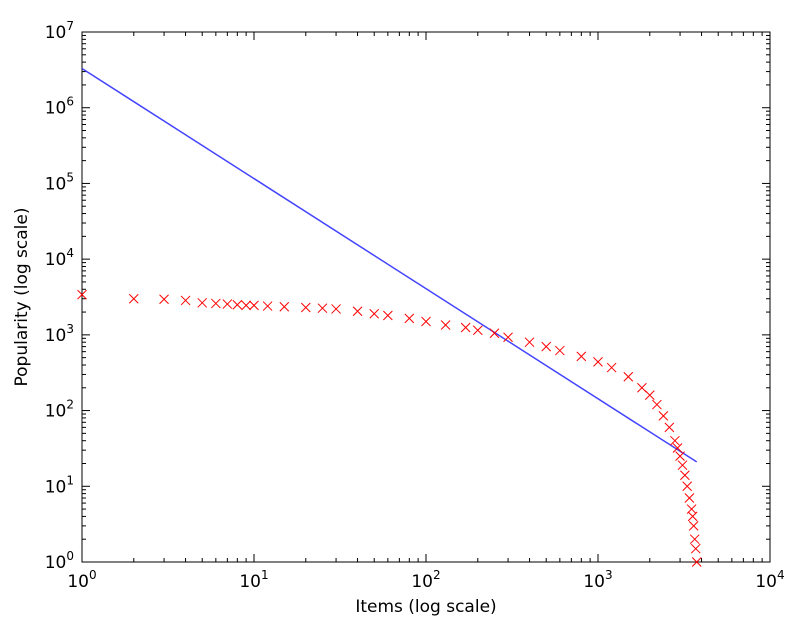 Image resolution: width=808 pixels, height=623 pixels. What do you see at coordinates (425, 580) in the screenshot?
I see `x-tick-label: 10²` at bounding box center [425, 580].